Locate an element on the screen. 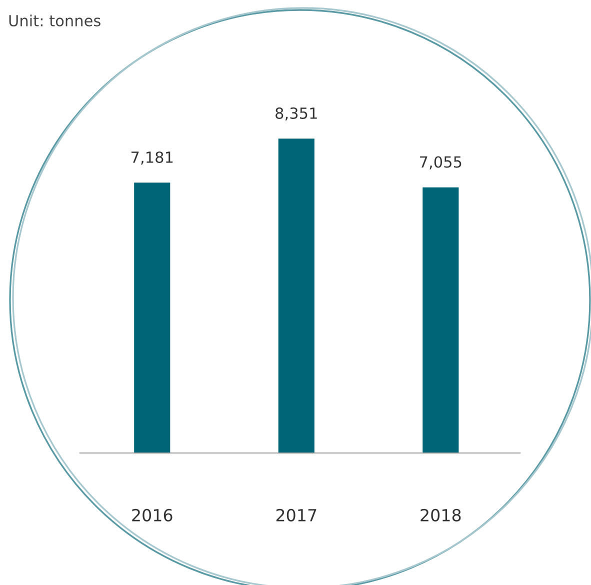  x-tick-label: 2018 is located at coordinates (440, 515).